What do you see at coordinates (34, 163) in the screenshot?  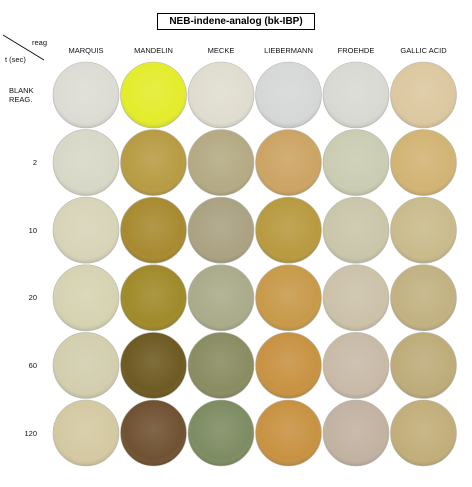 I see `row-label: 2` at bounding box center [34, 163].